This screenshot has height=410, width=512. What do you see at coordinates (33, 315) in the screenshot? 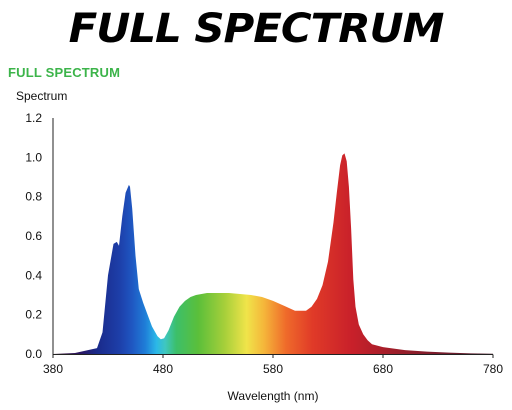
I see `y-tick-label: 0.2` at bounding box center [33, 315].